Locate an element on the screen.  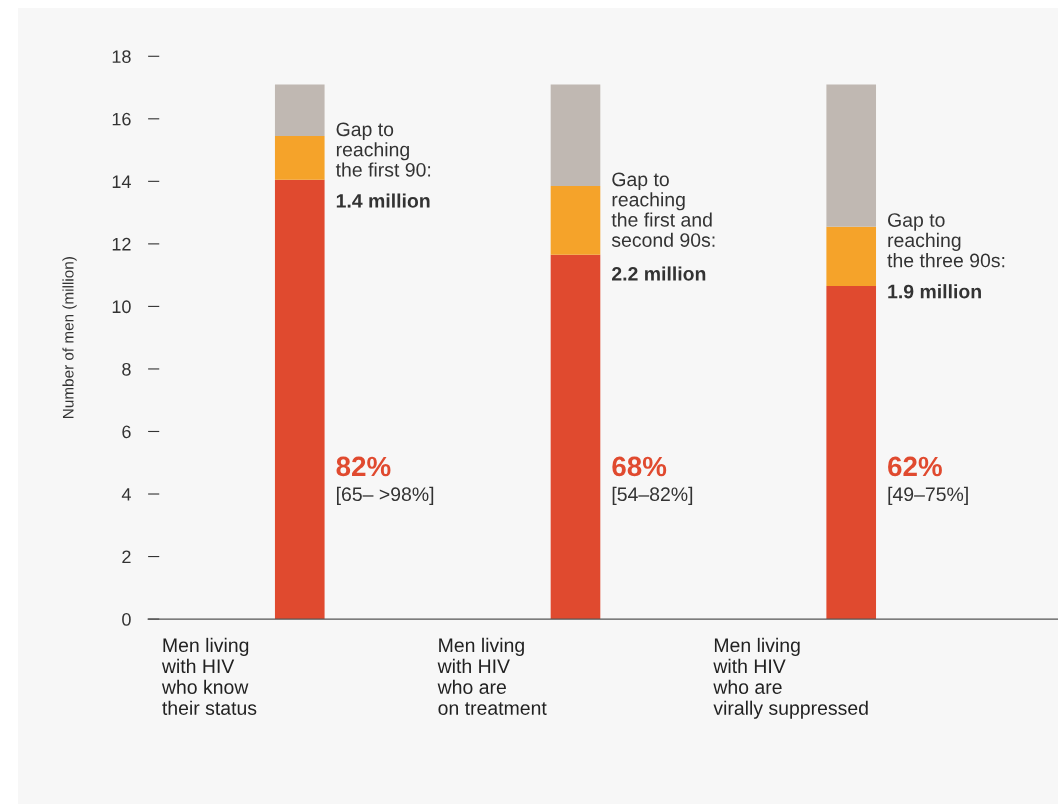
annotation: Gap to reaching the three 90s: is located at coordinates (946, 240).